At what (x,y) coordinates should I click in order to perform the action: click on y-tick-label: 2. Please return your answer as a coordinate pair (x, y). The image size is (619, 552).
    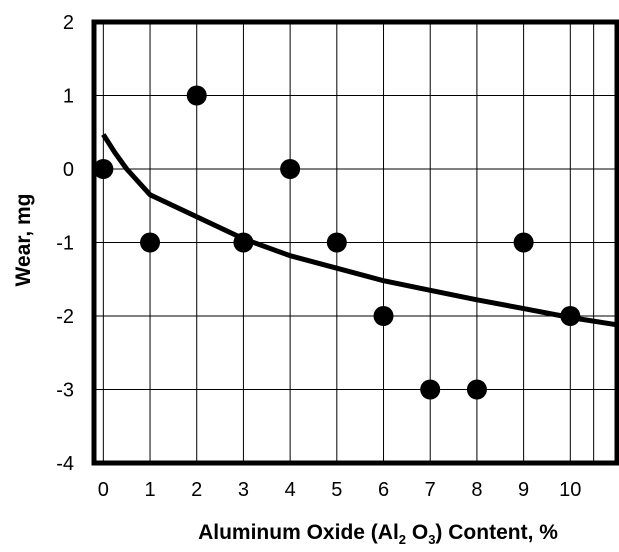
    Looking at the image, I should click on (68, 23).